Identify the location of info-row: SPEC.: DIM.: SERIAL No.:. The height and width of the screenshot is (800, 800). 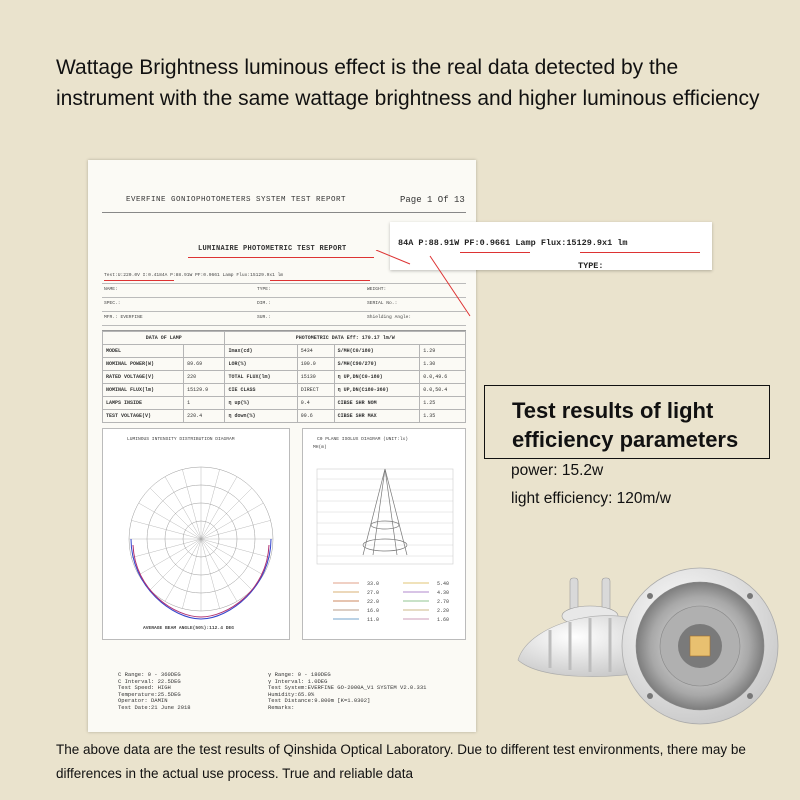
(284, 305).